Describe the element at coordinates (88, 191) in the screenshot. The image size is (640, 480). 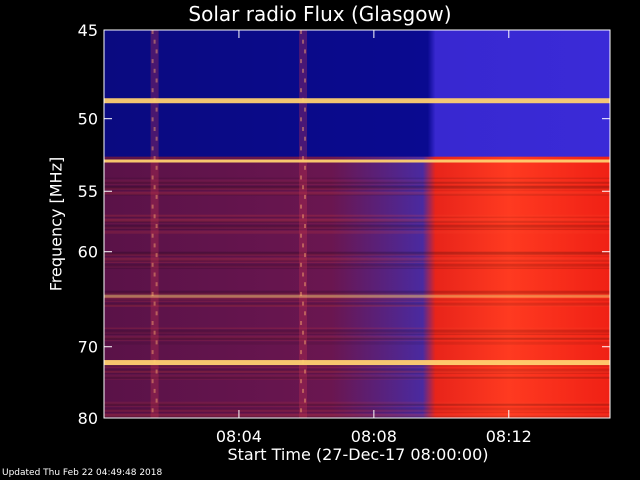
I see `y-tick-label: 55` at that location.